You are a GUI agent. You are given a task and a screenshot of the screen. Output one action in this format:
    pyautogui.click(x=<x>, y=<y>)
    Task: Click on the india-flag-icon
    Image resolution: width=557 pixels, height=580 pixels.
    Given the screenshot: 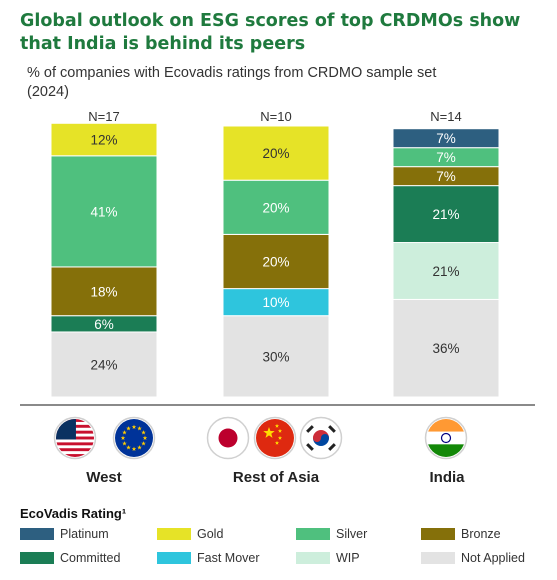 What is the action you would take?
    pyautogui.click(x=446, y=438)
    